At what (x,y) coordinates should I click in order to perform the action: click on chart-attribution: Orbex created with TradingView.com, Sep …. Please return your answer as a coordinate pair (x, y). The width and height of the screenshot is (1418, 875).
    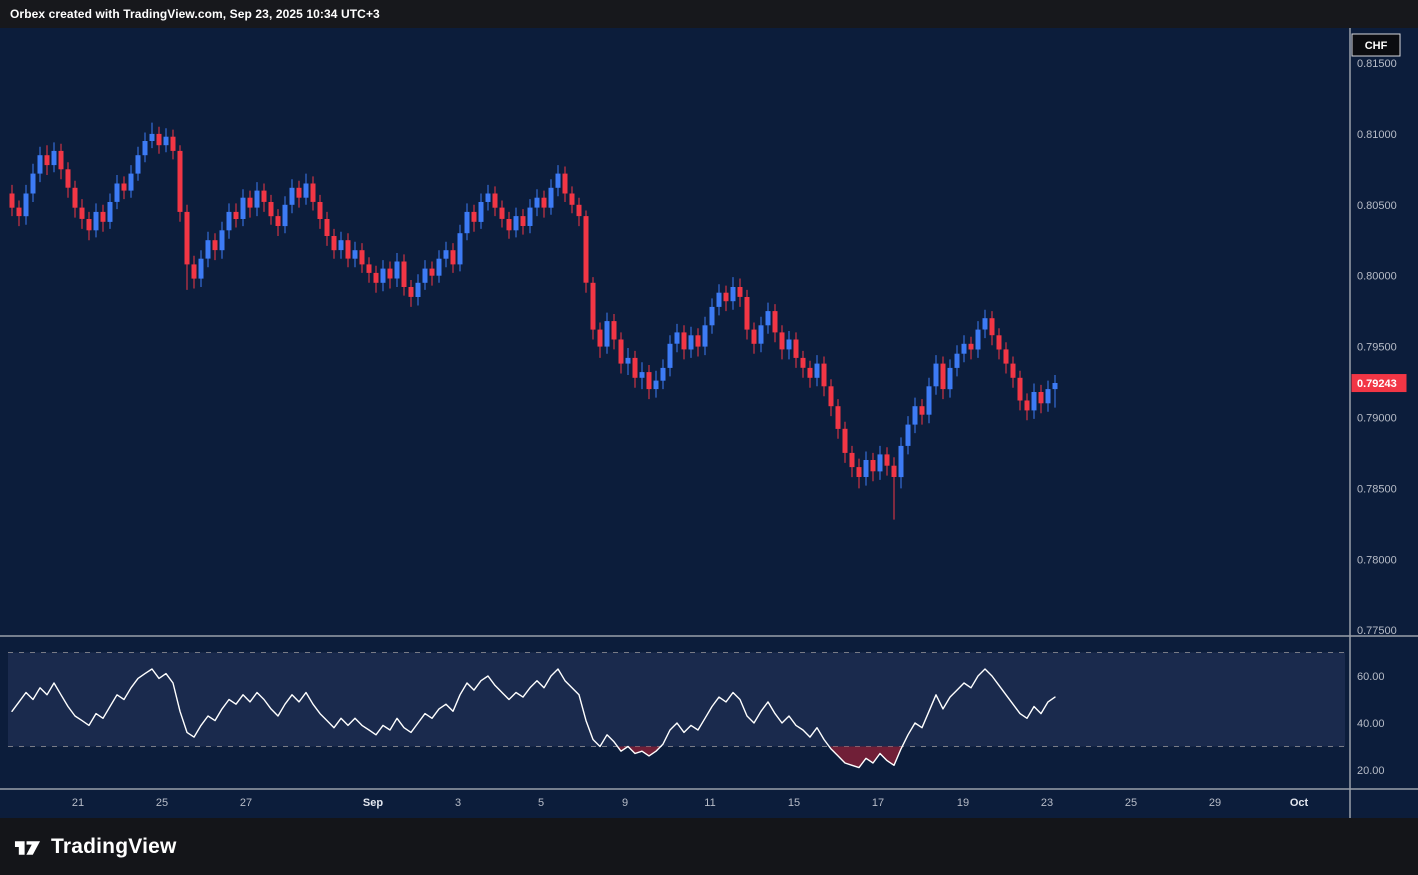
    Looking at the image, I should click on (195, 14).